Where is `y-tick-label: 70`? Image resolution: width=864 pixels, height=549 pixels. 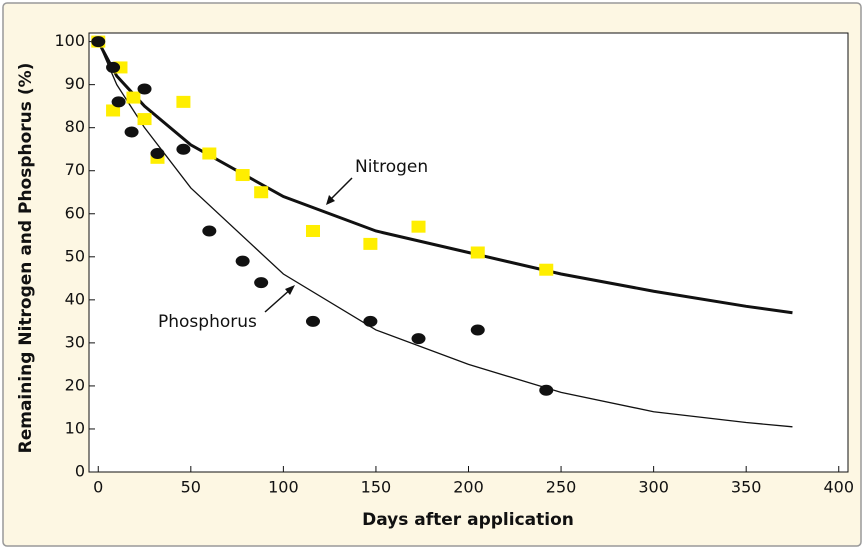
y-tick-label: 70 is located at coordinates (75, 169).